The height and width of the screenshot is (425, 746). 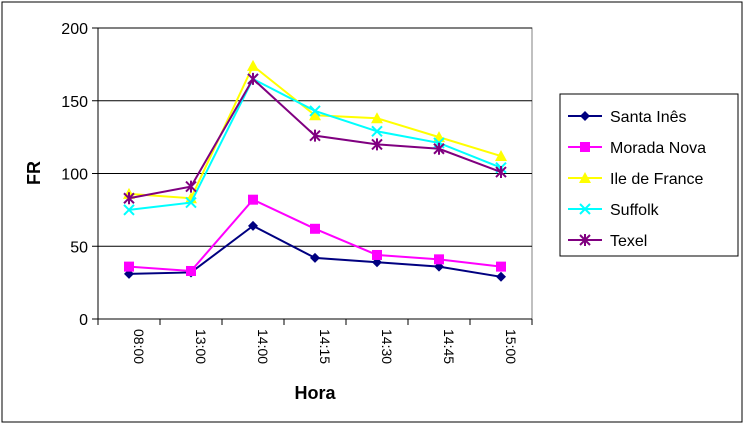 What do you see at coordinates (635, 210) in the screenshot?
I see `legend-label: Suffolk` at bounding box center [635, 210].